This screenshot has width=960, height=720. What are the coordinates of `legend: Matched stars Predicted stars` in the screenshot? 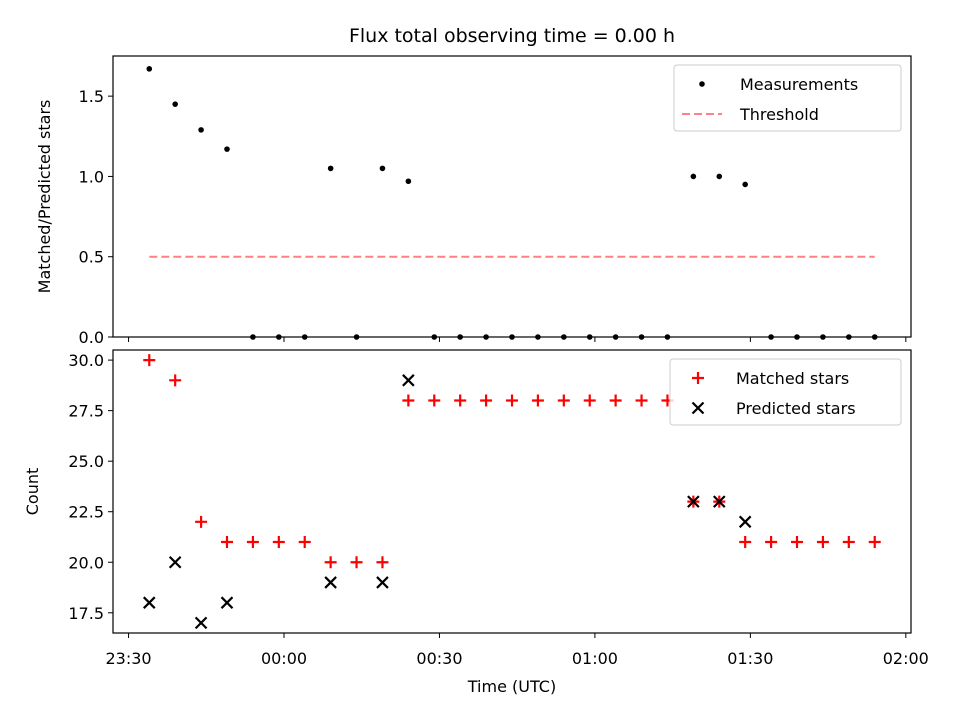 It's located at (785, 392).